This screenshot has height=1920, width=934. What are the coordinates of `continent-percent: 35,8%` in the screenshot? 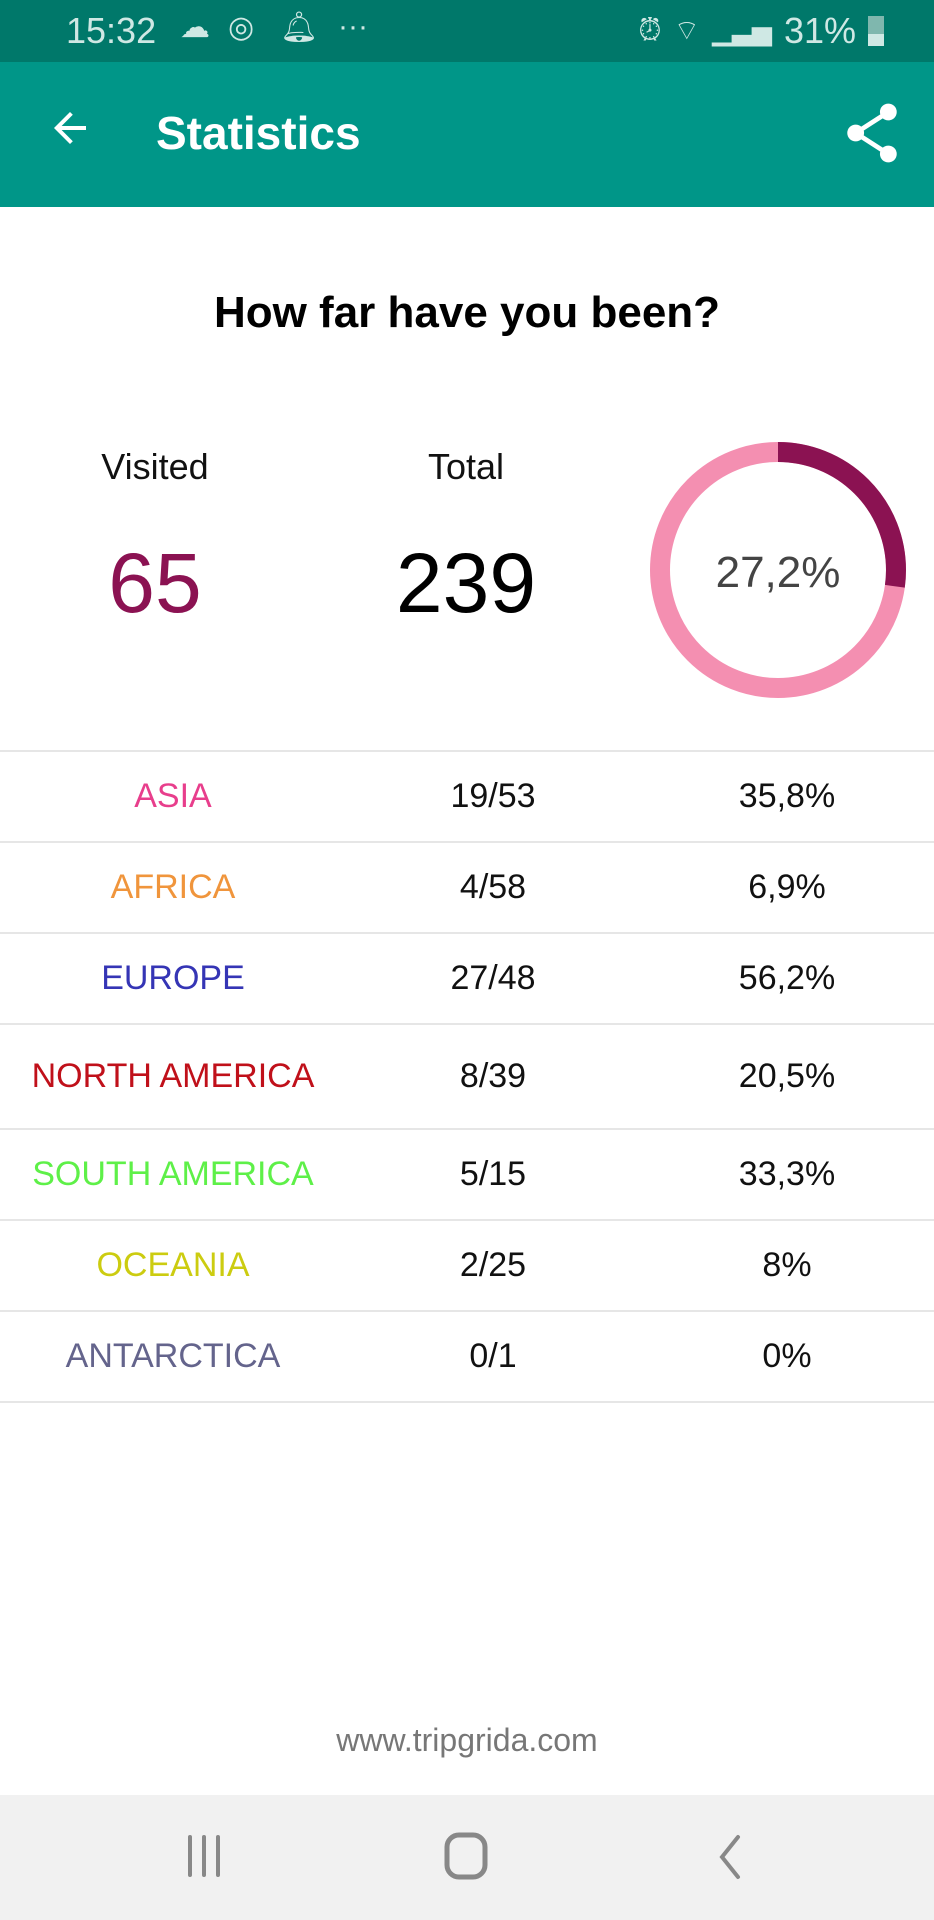 It's located at (787, 796).